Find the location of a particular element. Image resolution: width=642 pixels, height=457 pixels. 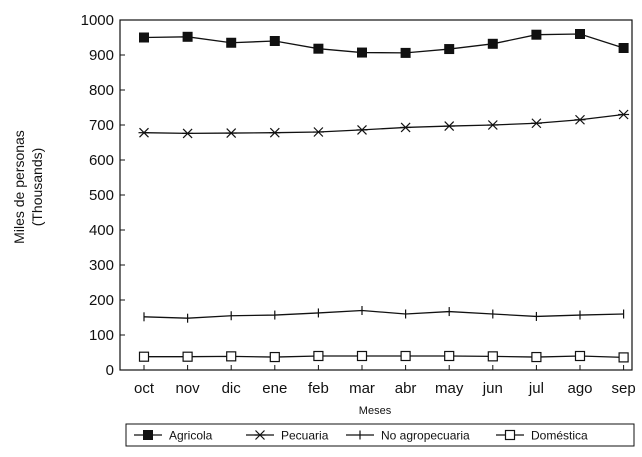

y-axis-label: Miles de personas is located at coordinates (19, 187).